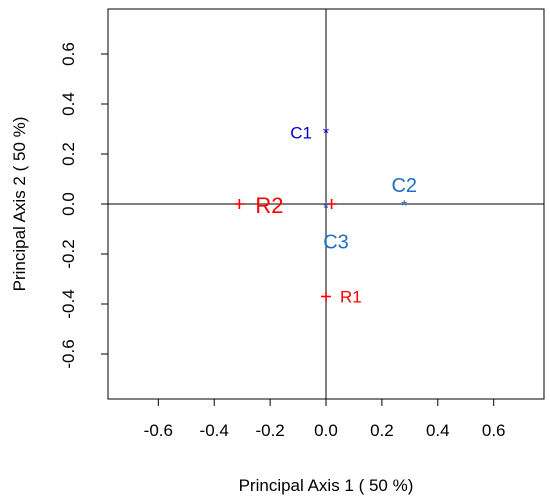 The height and width of the screenshot is (504, 550). I want to click on y-tick-label: 0.0, so click(68, 204).